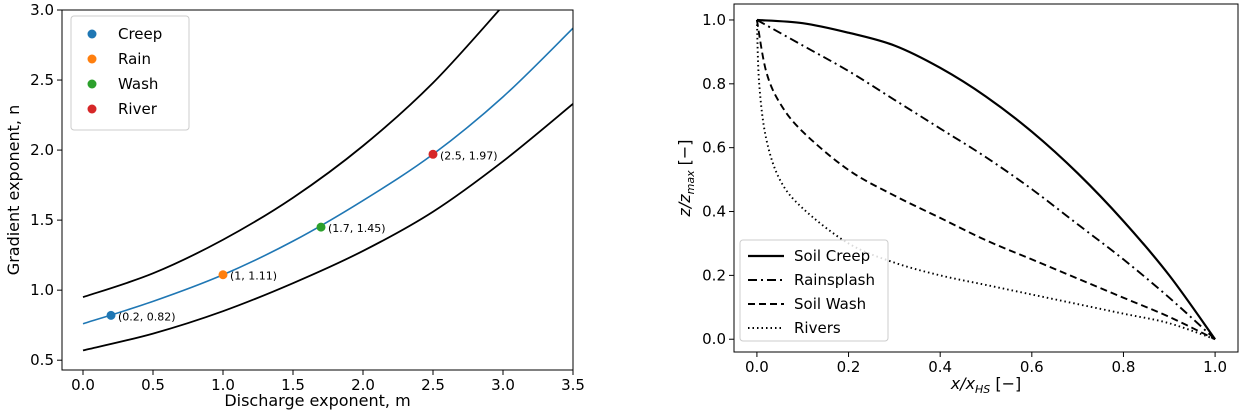  What do you see at coordinates (940, 367) in the screenshot?
I see `right-x-tick-label: 0.4` at bounding box center [940, 367].